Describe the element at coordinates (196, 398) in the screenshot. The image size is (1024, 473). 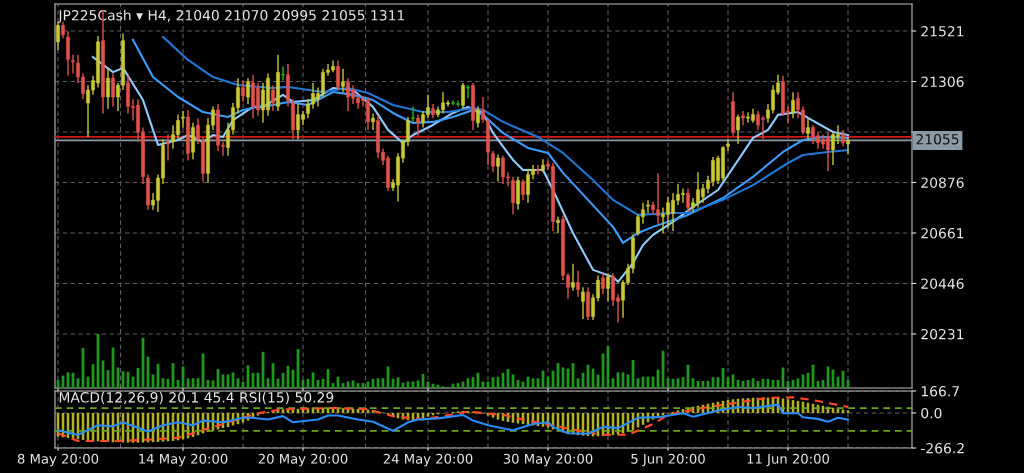
I see `chart-title: MACD(12,26,9) 20.1 45.4 RSI(15) 50.29` at that location.